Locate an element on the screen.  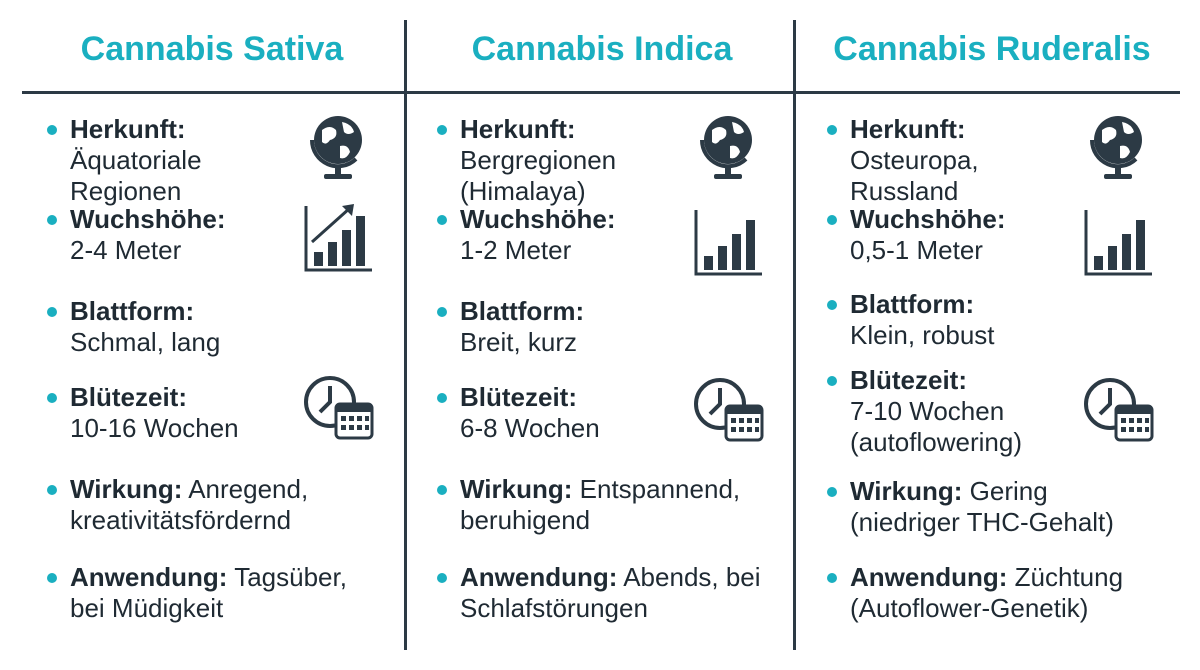
item-text: Tagsüber, bei Müdigkeit is located at coordinates (208, 592).